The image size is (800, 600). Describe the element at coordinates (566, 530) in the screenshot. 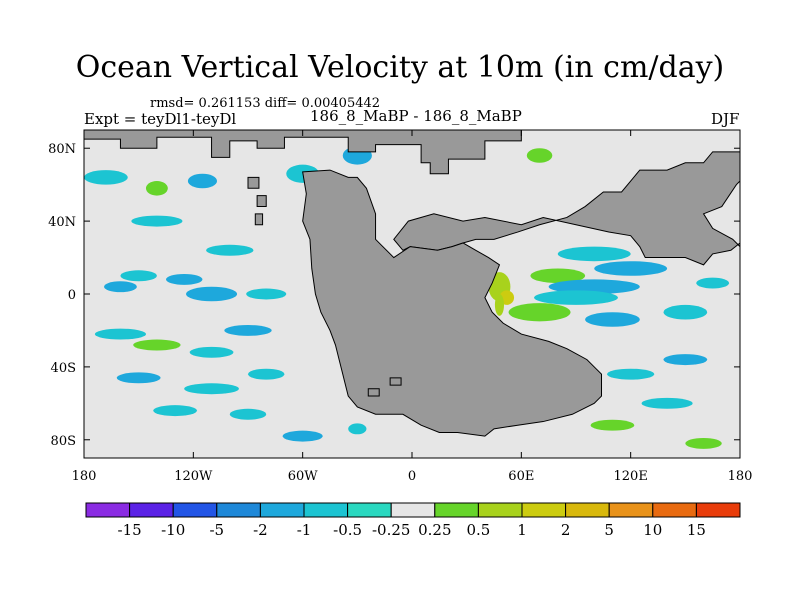

I see `colorbar-label: 2` at that location.